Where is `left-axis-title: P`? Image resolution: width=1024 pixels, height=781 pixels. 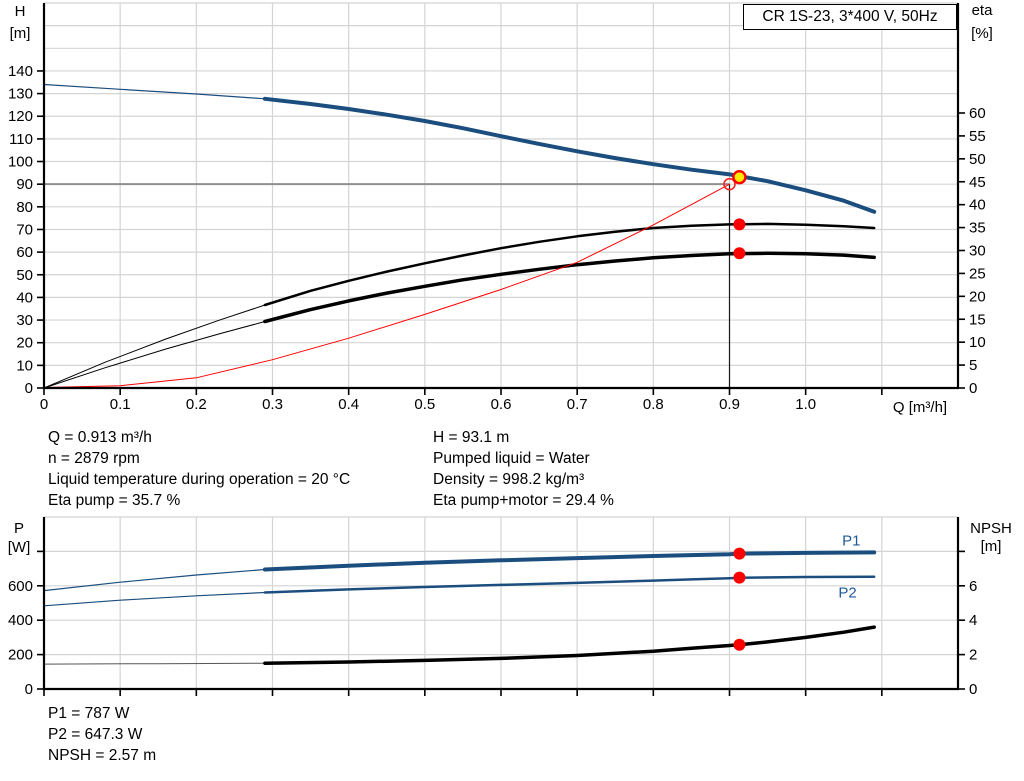
left-axis-title: P is located at coordinates (19, 528).